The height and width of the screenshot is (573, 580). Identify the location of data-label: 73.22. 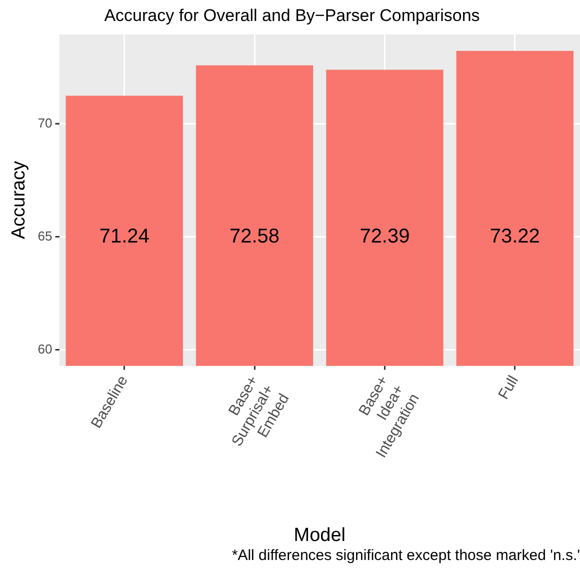
(515, 236).